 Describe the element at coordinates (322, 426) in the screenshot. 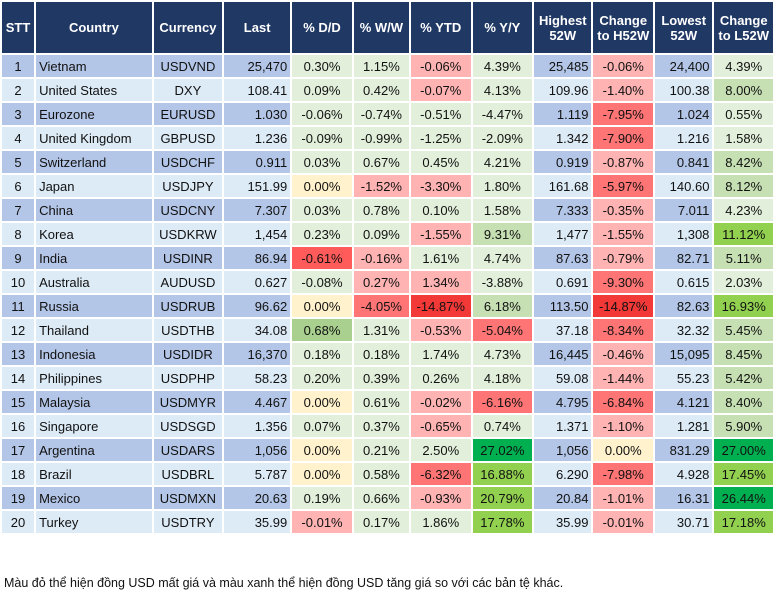

I see `cell-pct-dd: 0.07%` at that location.